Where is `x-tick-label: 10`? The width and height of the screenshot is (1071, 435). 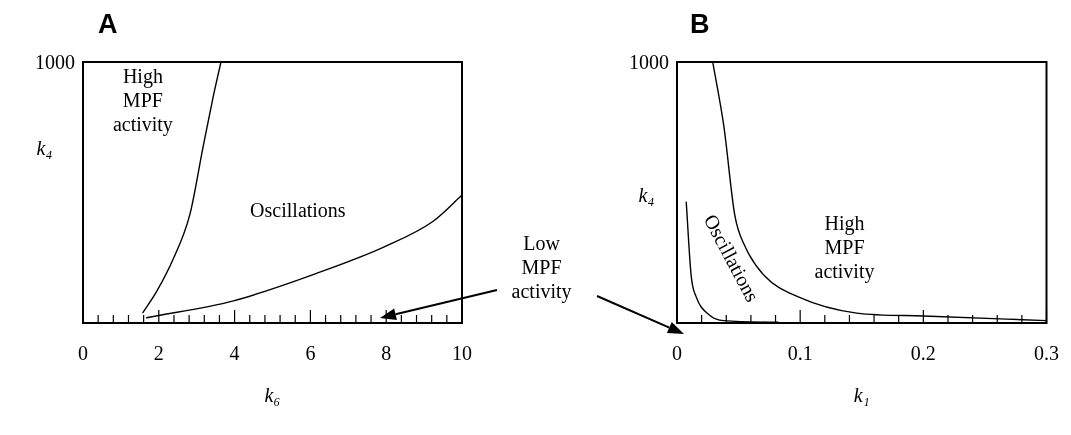 x-tick-label: 10 is located at coordinates (462, 353).